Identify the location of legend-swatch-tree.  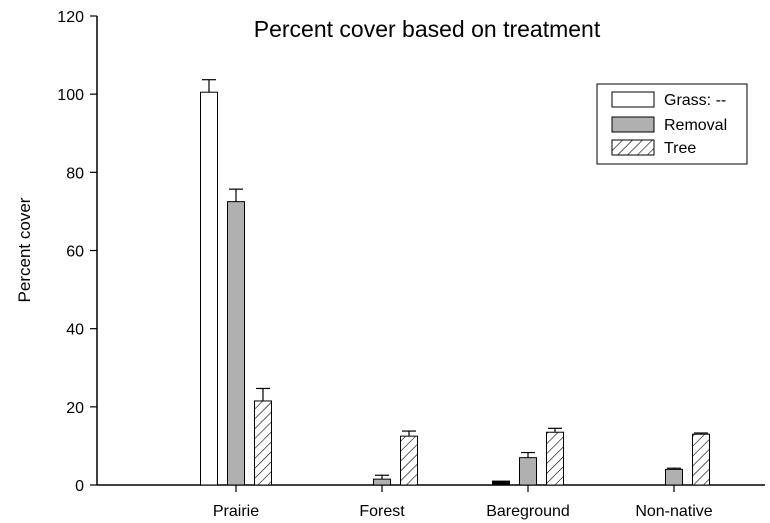
(633, 147).